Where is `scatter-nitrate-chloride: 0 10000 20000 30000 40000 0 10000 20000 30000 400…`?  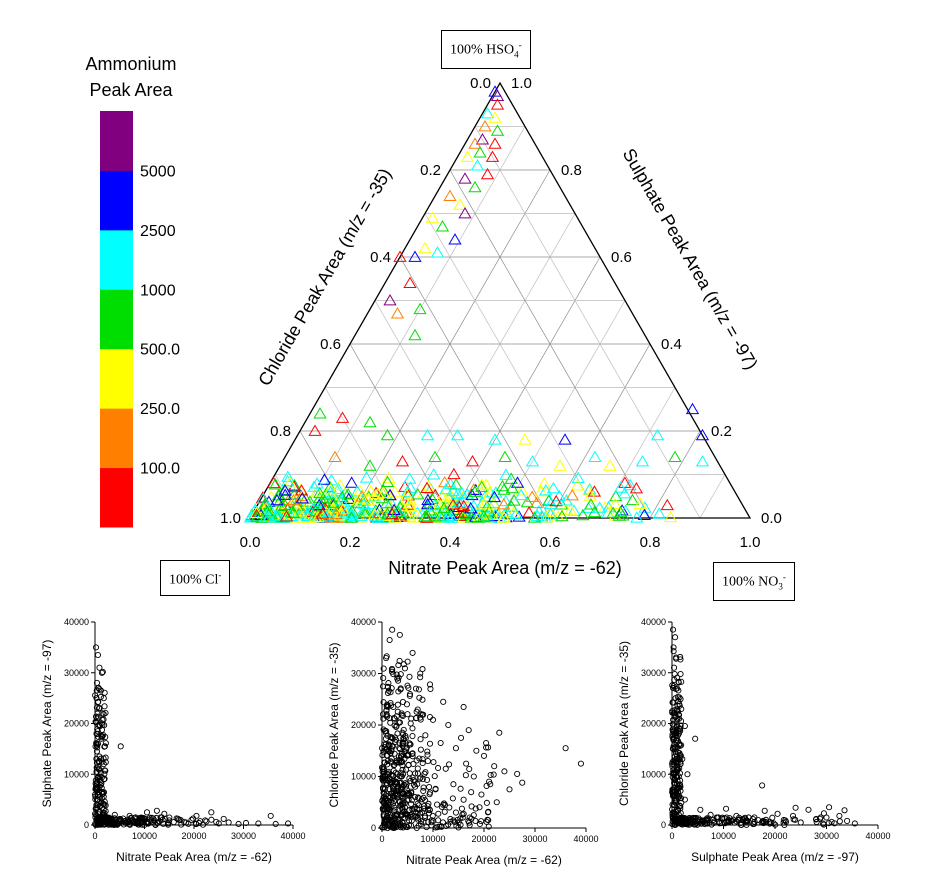 scatter-nitrate-chloride: 0 10000 20000 30000 40000 0 10000 20000 30000 400… is located at coordinates (463, 742).